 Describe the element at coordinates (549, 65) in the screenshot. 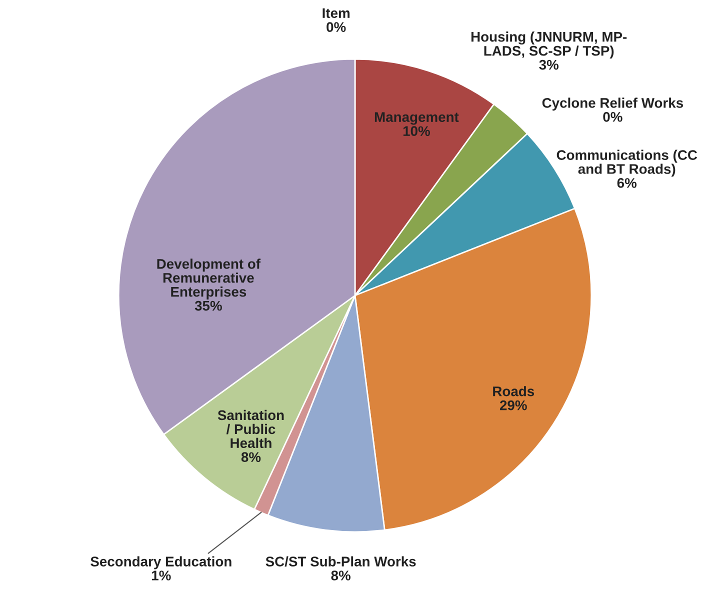

I see `data-label: 3%` at that location.